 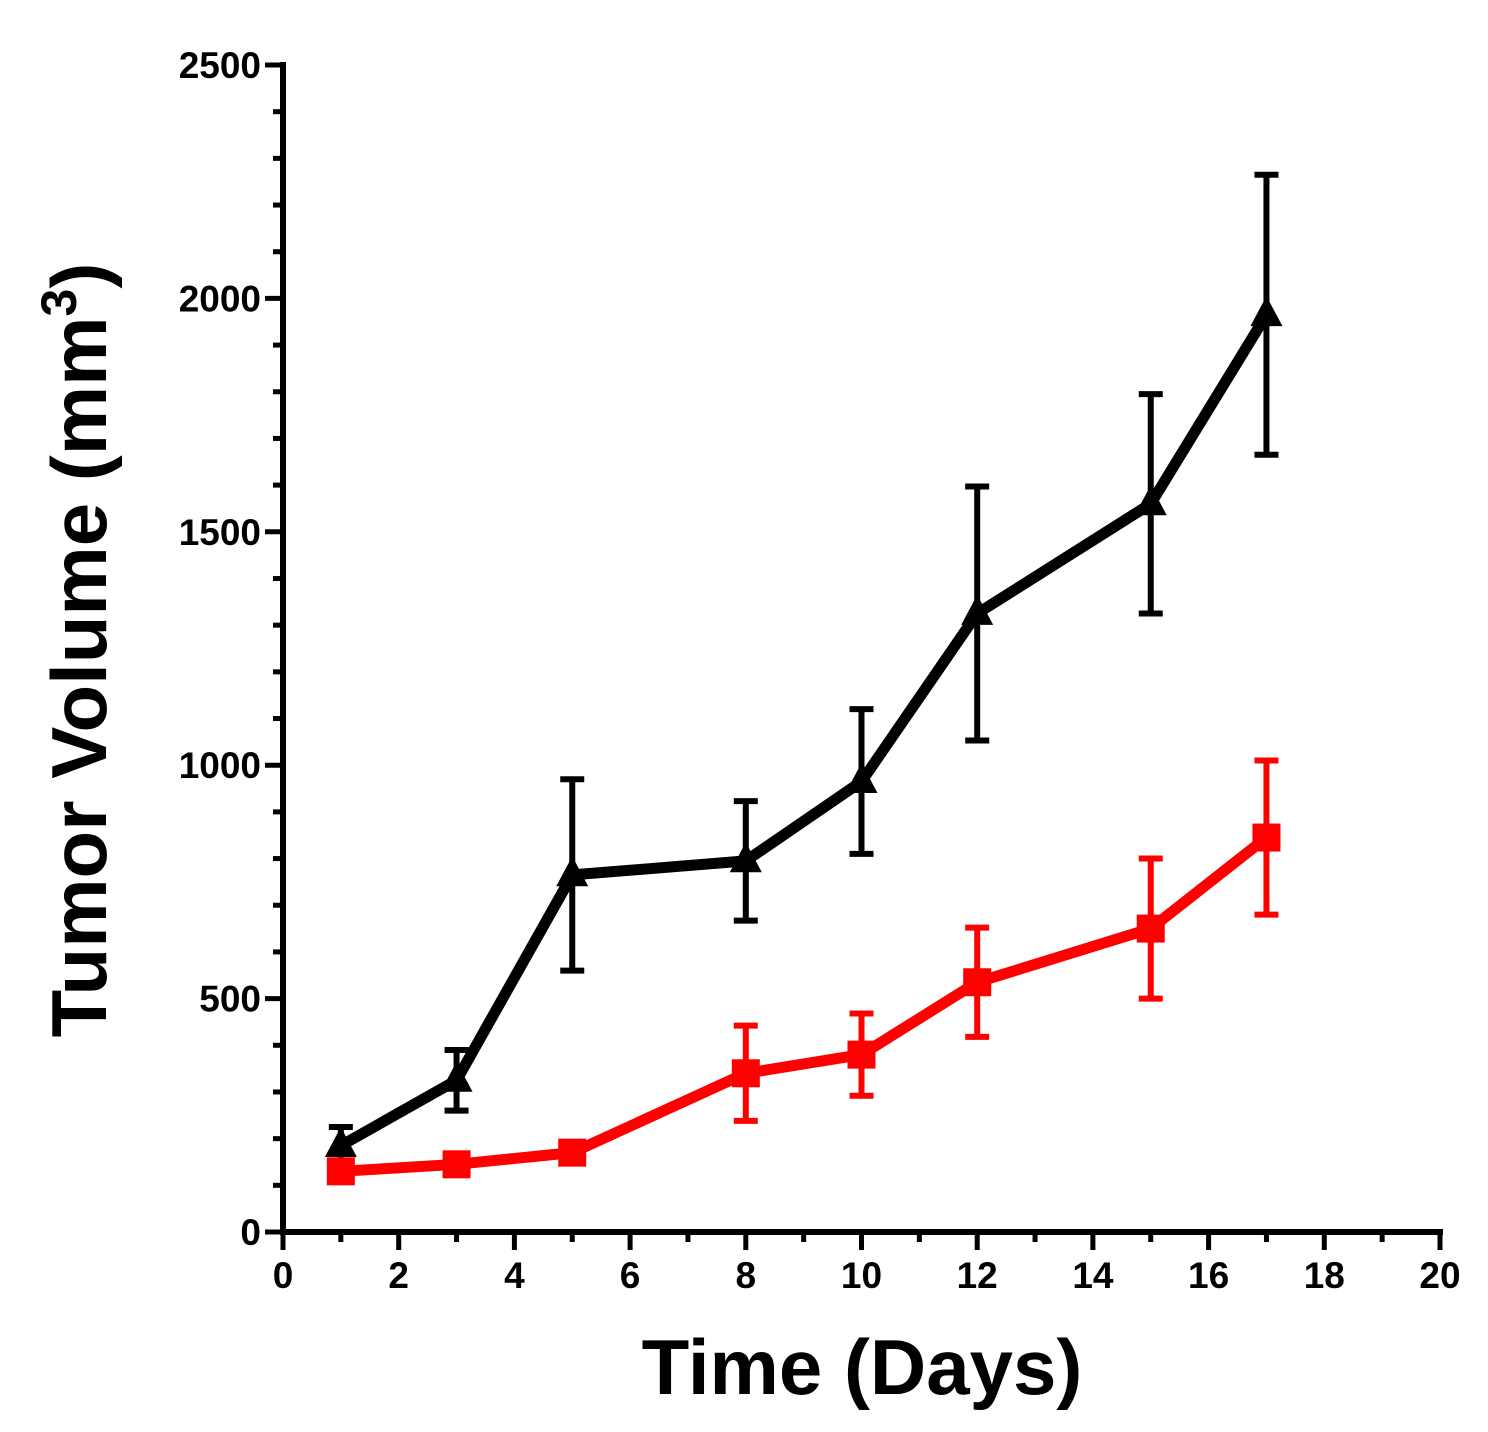 What do you see at coordinates (220, 532) in the screenshot?
I see `y-tick-label: 1500` at bounding box center [220, 532].